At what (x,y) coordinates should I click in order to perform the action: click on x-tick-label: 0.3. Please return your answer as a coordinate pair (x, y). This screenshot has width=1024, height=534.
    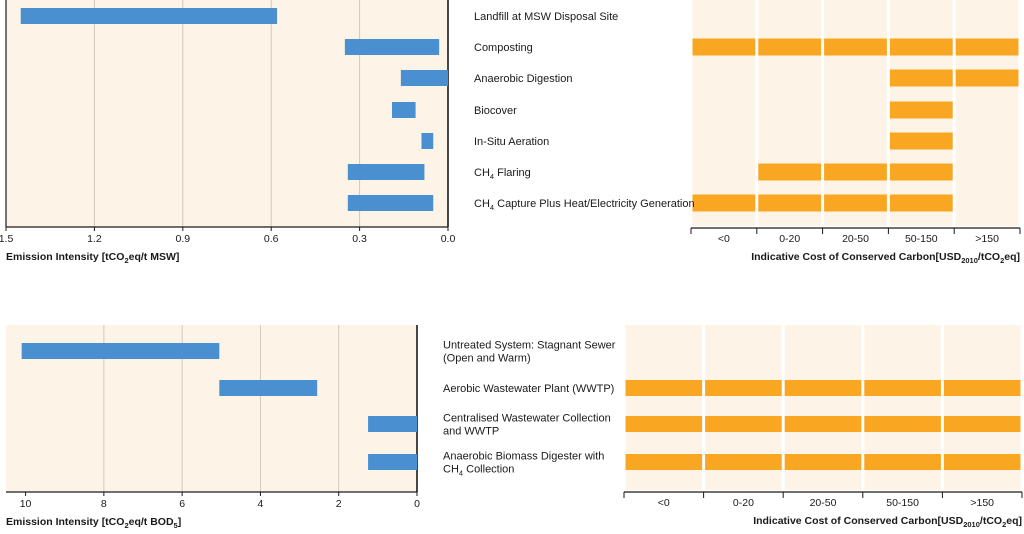
    Looking at the image, I should click on (359, 239).